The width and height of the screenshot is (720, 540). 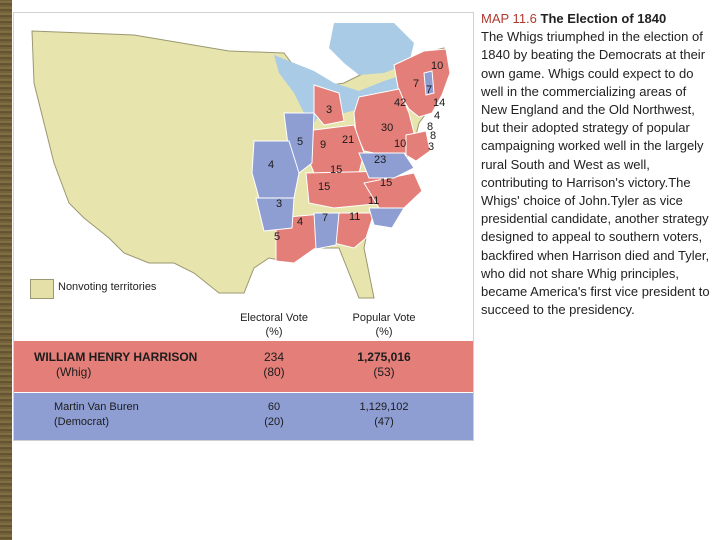 What do you see at coordinates (116, 364) in the screenshot?
I see `candidate-whig: WILLIAM HENRY HARRISON (Whig)` at bounding box center [116, 364].